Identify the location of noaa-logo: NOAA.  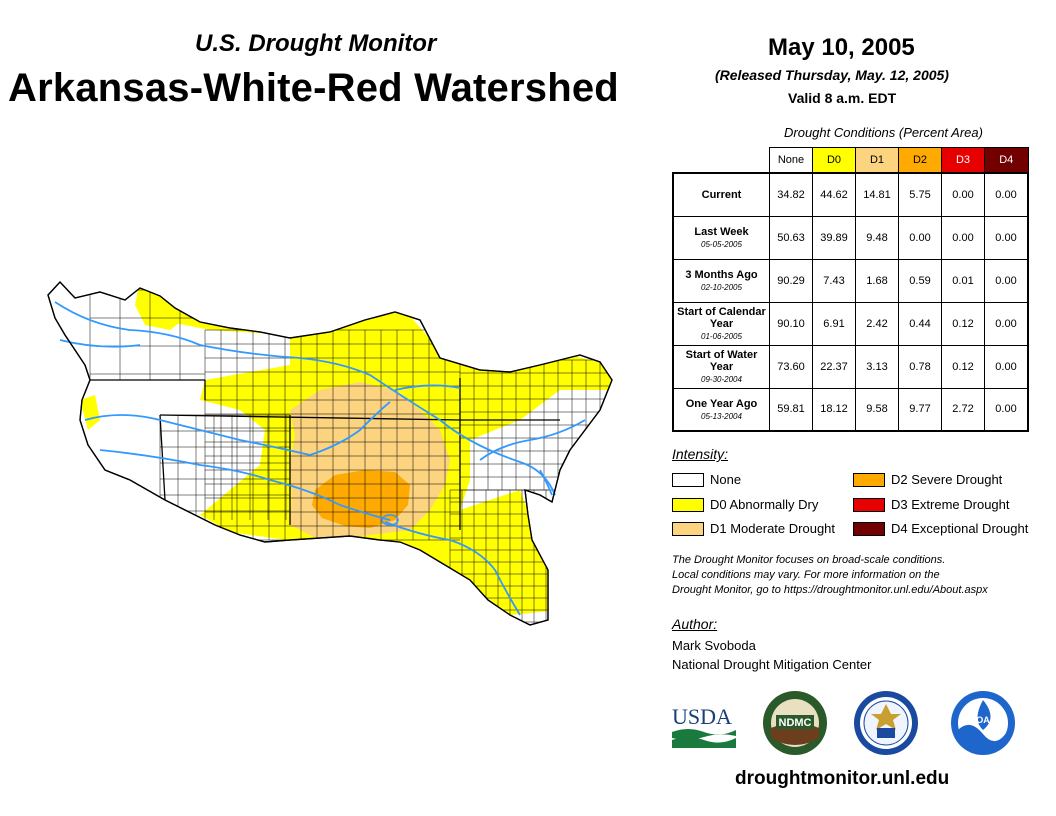
(983, 723).